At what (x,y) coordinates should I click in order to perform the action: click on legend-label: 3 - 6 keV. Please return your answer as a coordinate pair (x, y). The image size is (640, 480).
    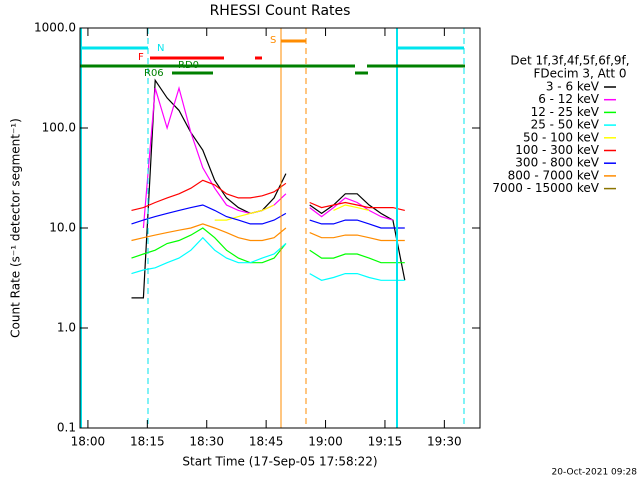
    Looking at the image, I should click on (573, 87).